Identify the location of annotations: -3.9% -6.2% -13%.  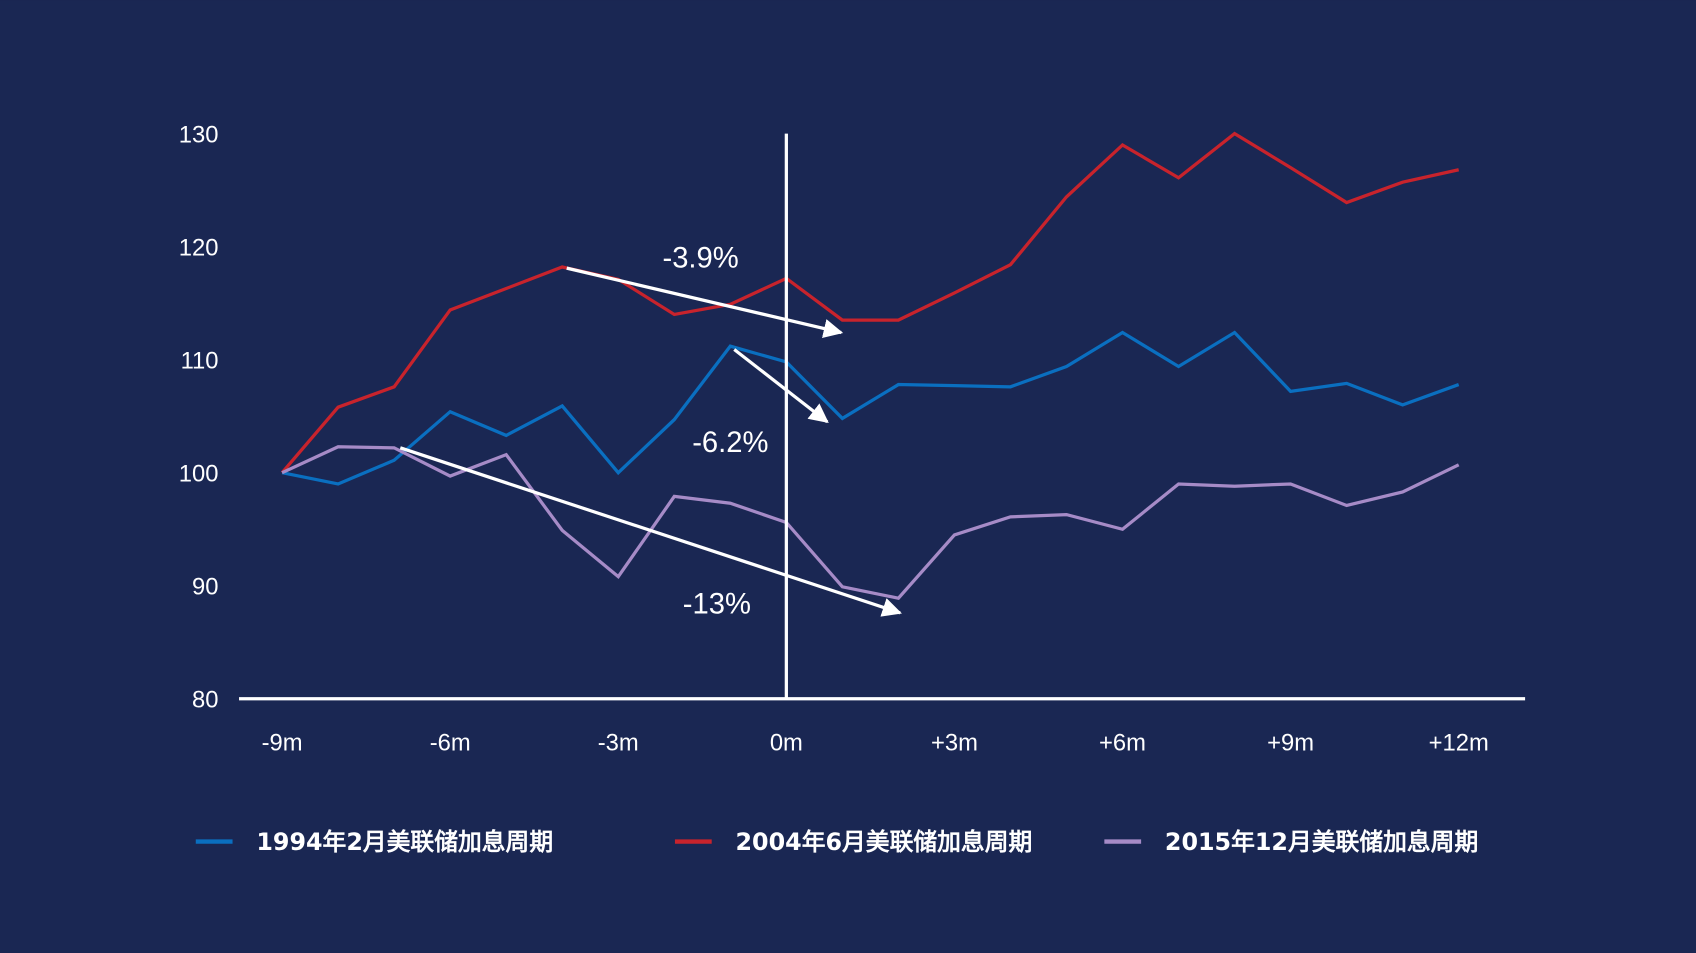
(650, 432).